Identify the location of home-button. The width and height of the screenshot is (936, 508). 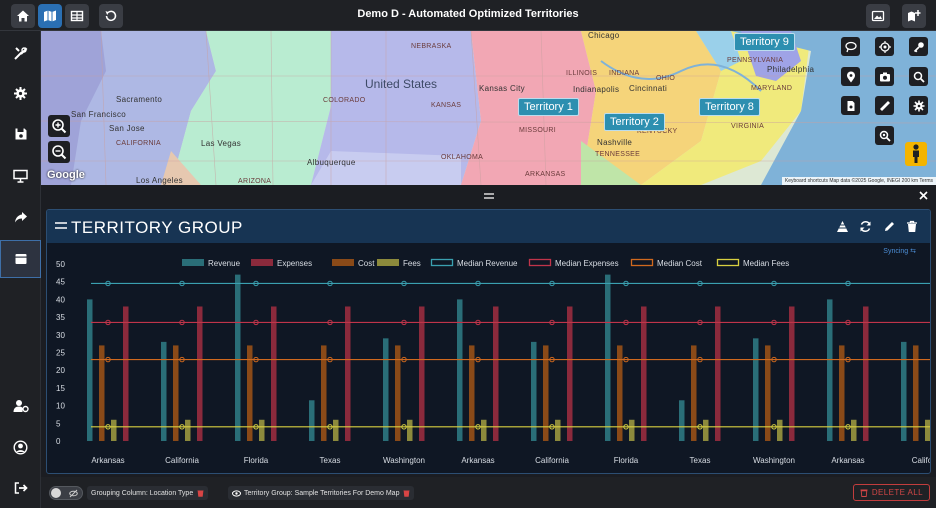
(23, 16).